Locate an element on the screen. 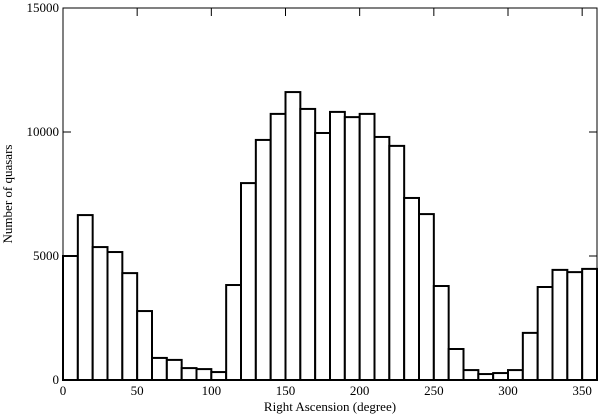 The height and width of the screenshot is (417, 600). x-tick-label: 200 is located at coordinates (360, 390).